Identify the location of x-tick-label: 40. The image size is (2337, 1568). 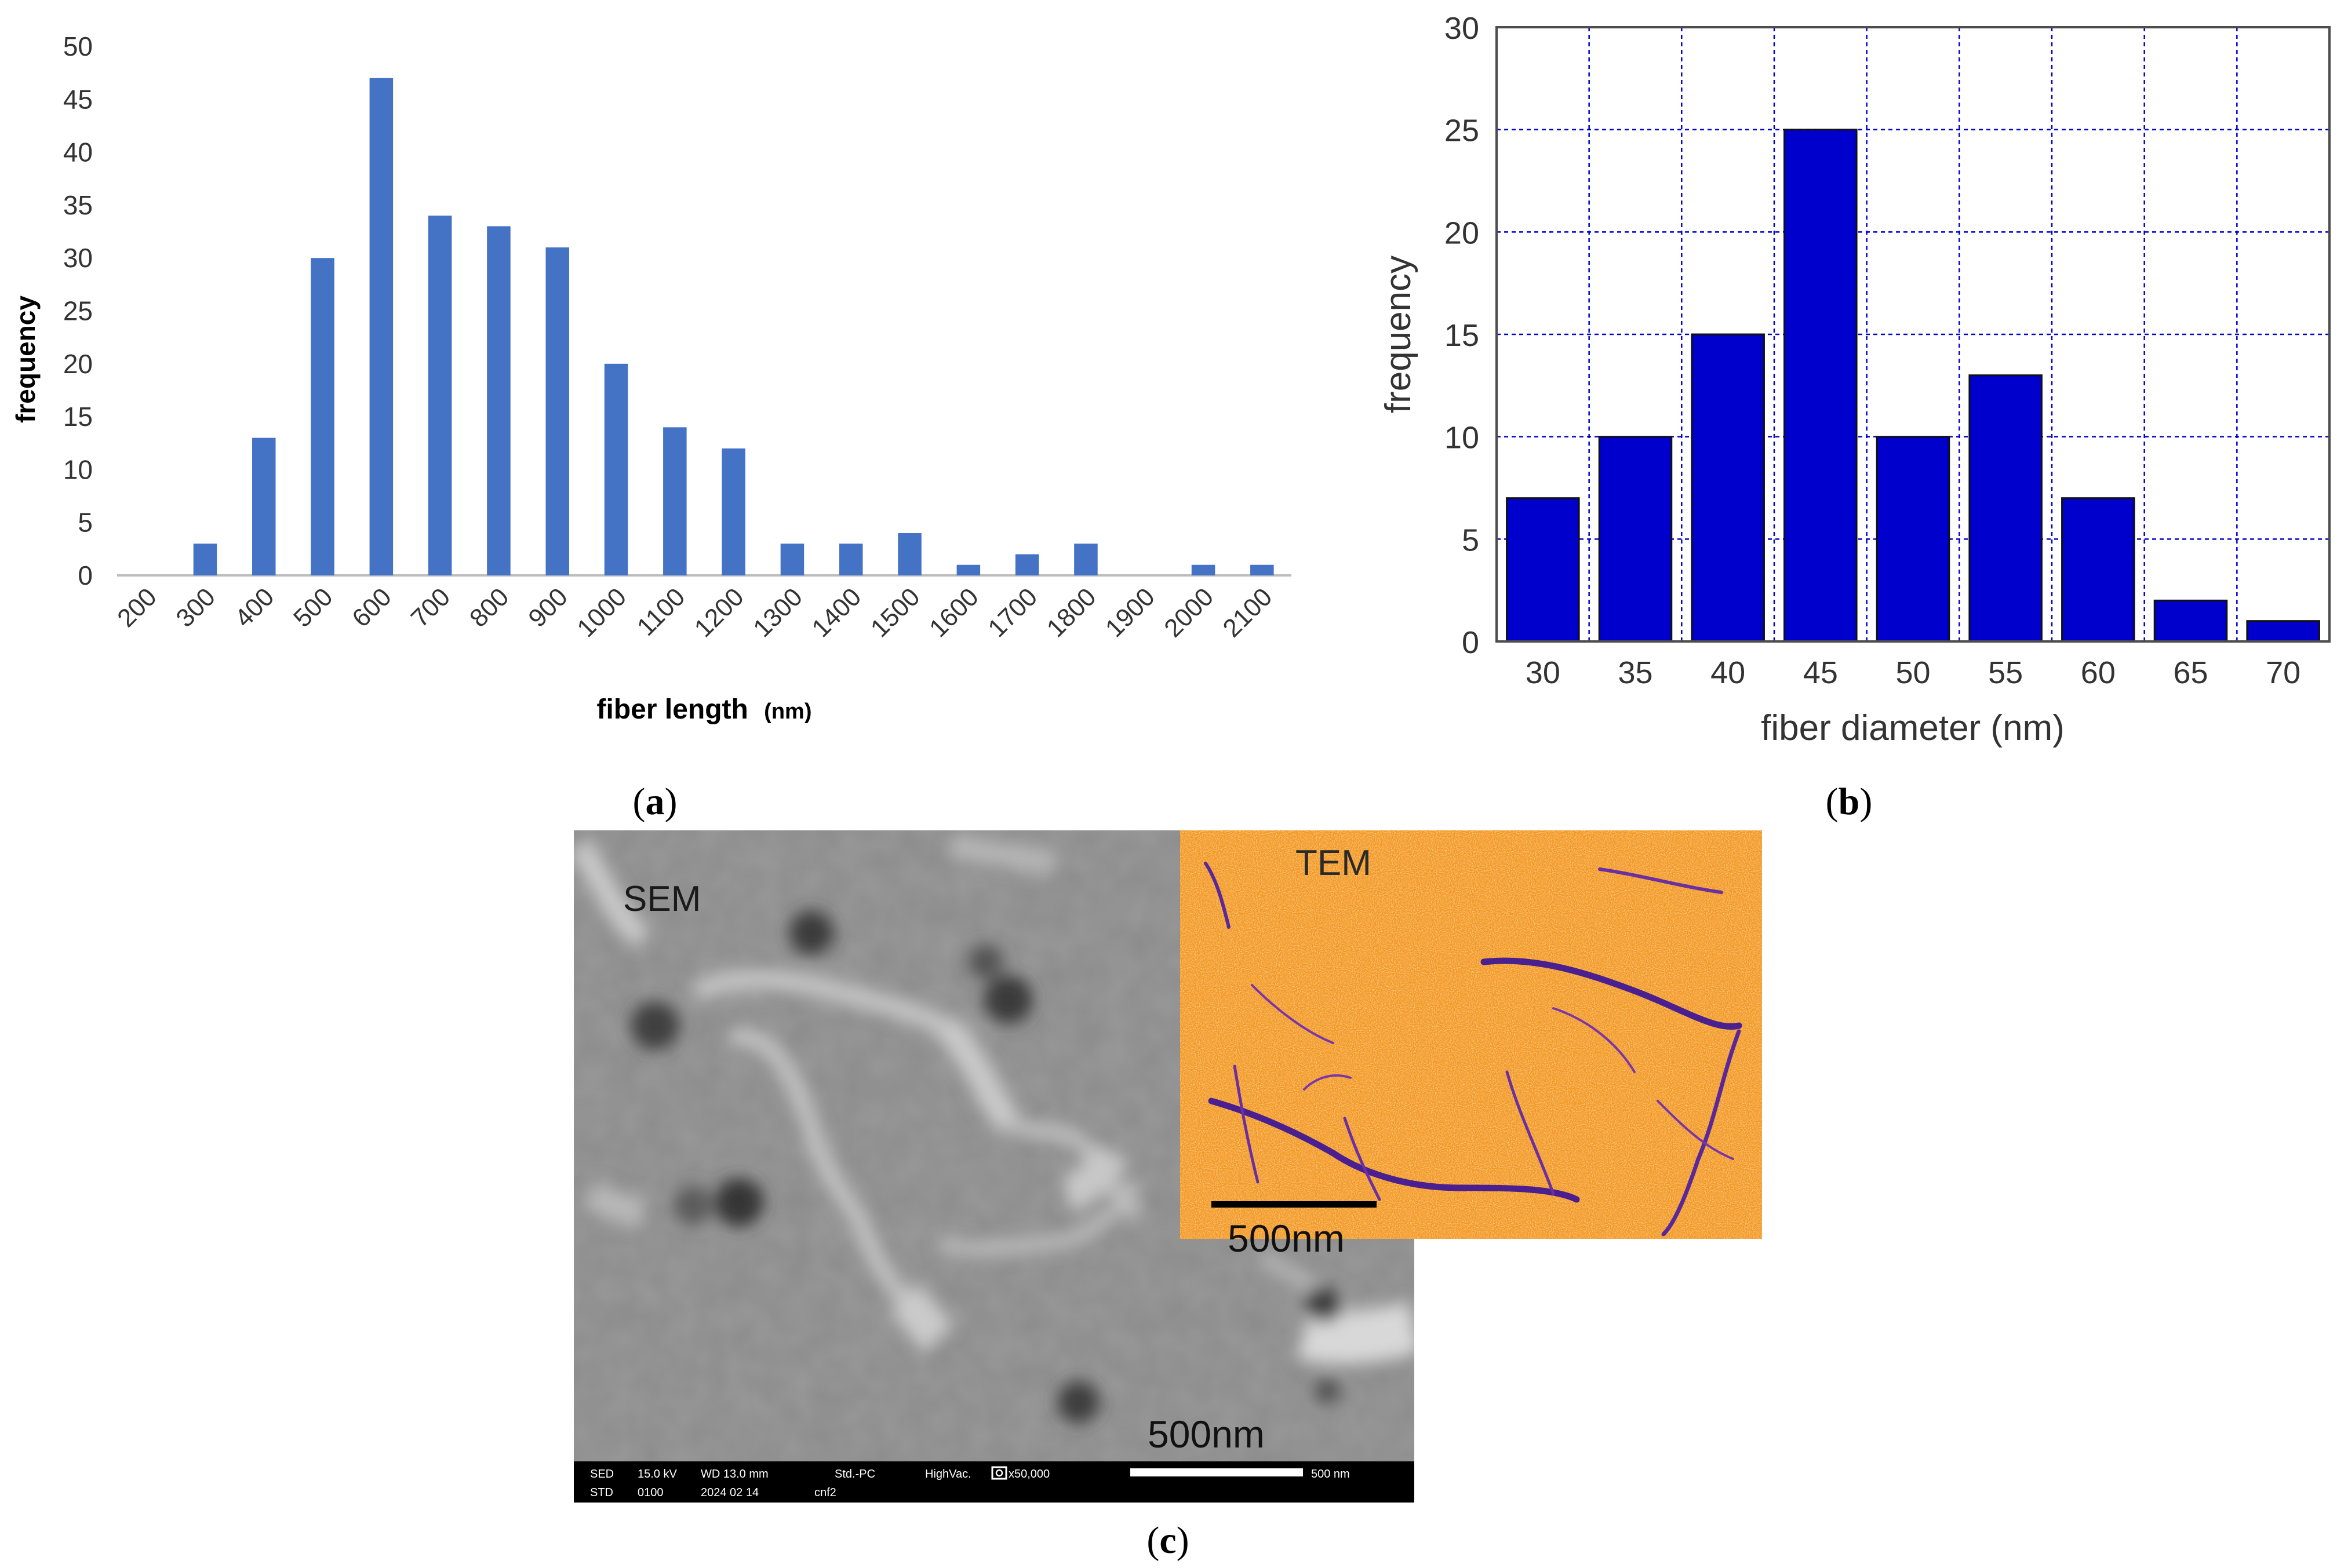
(1727, 672).